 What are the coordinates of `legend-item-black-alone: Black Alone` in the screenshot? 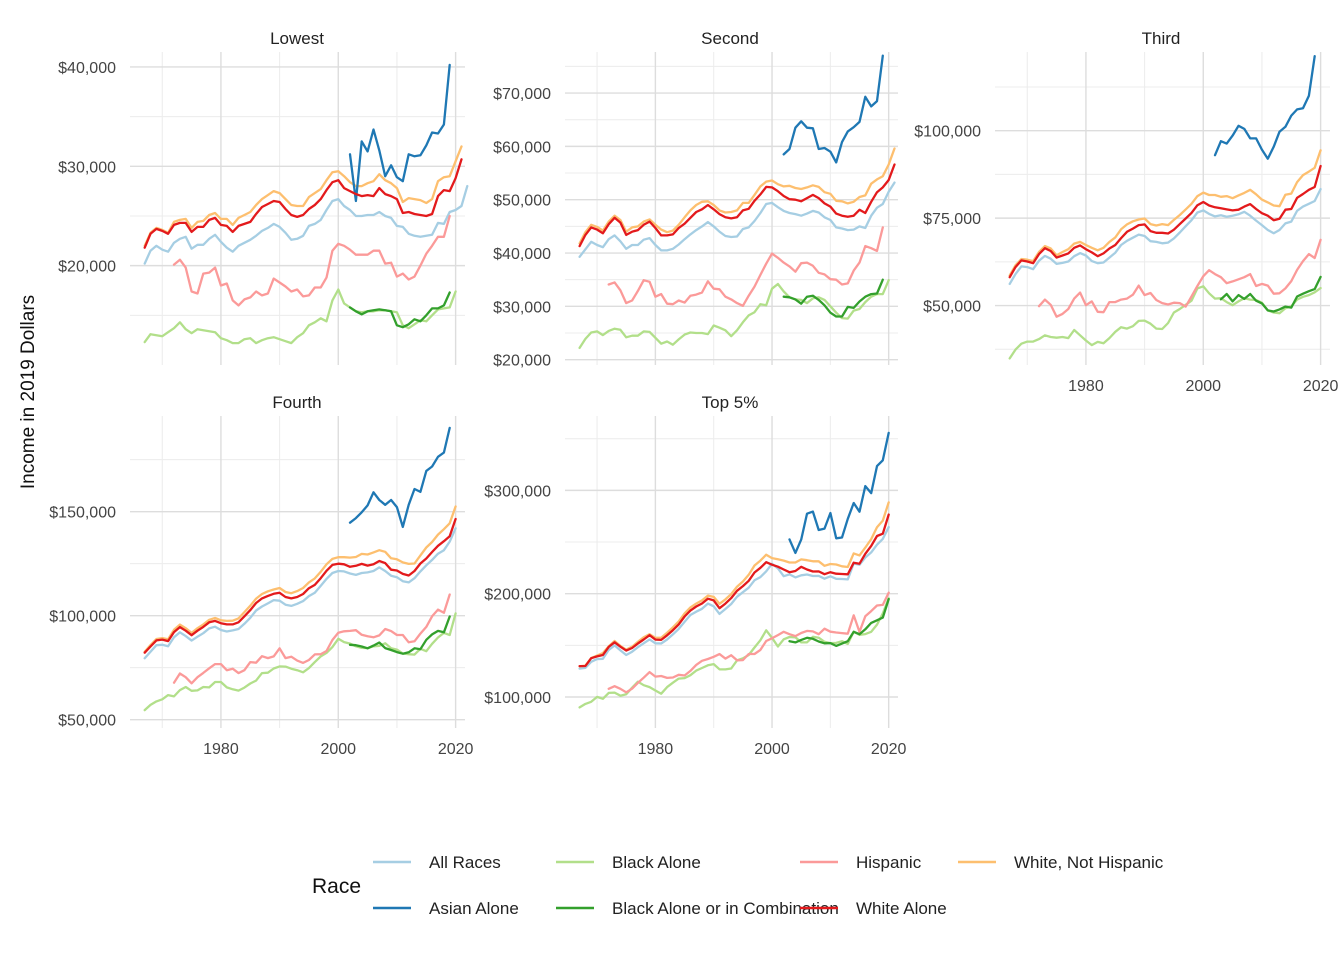 It's located at (628, 862).